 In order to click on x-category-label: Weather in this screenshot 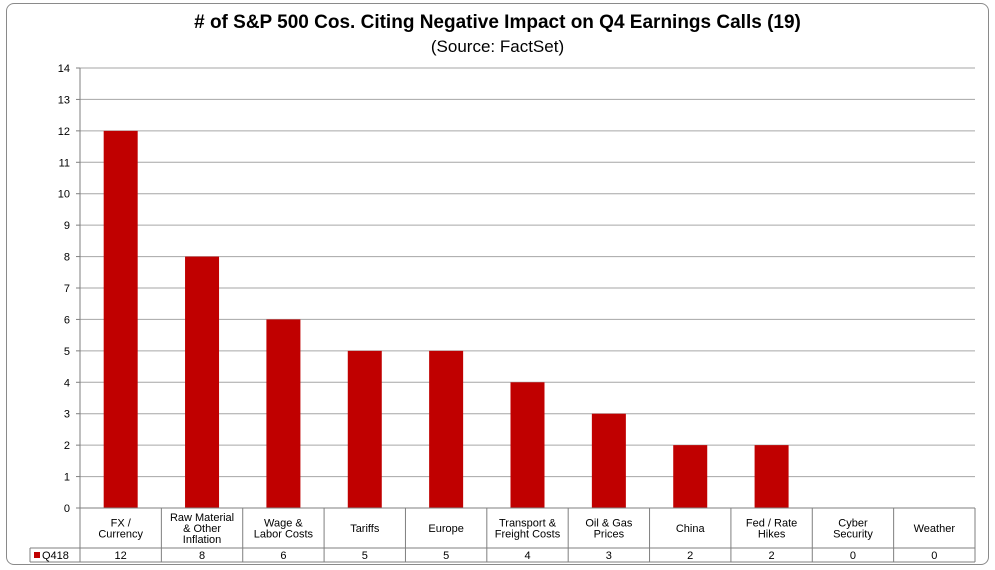, I will do `click(935, 529)`.